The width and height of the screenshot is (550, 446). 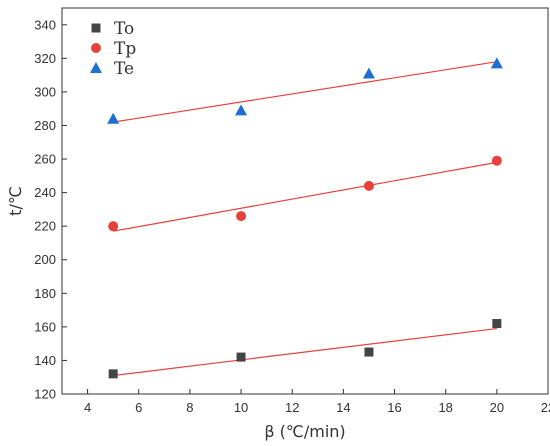 I want to click on x-axis-ticks: 4 6 8 10 12 14 16 18 20 22, so click(x=317, y=402).